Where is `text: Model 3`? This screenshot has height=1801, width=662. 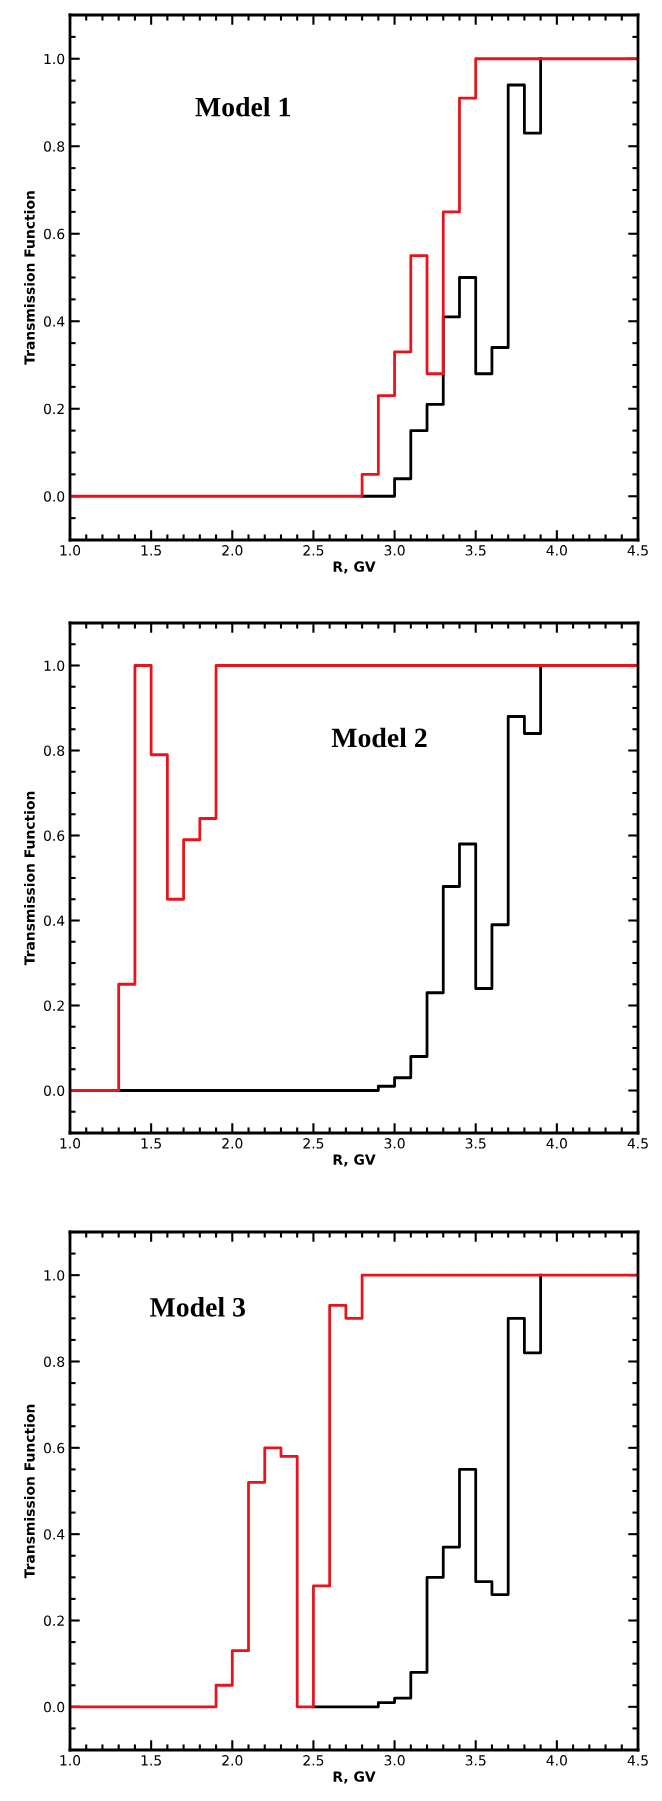
text: Model 3 is located at coordinates (197, 1307).